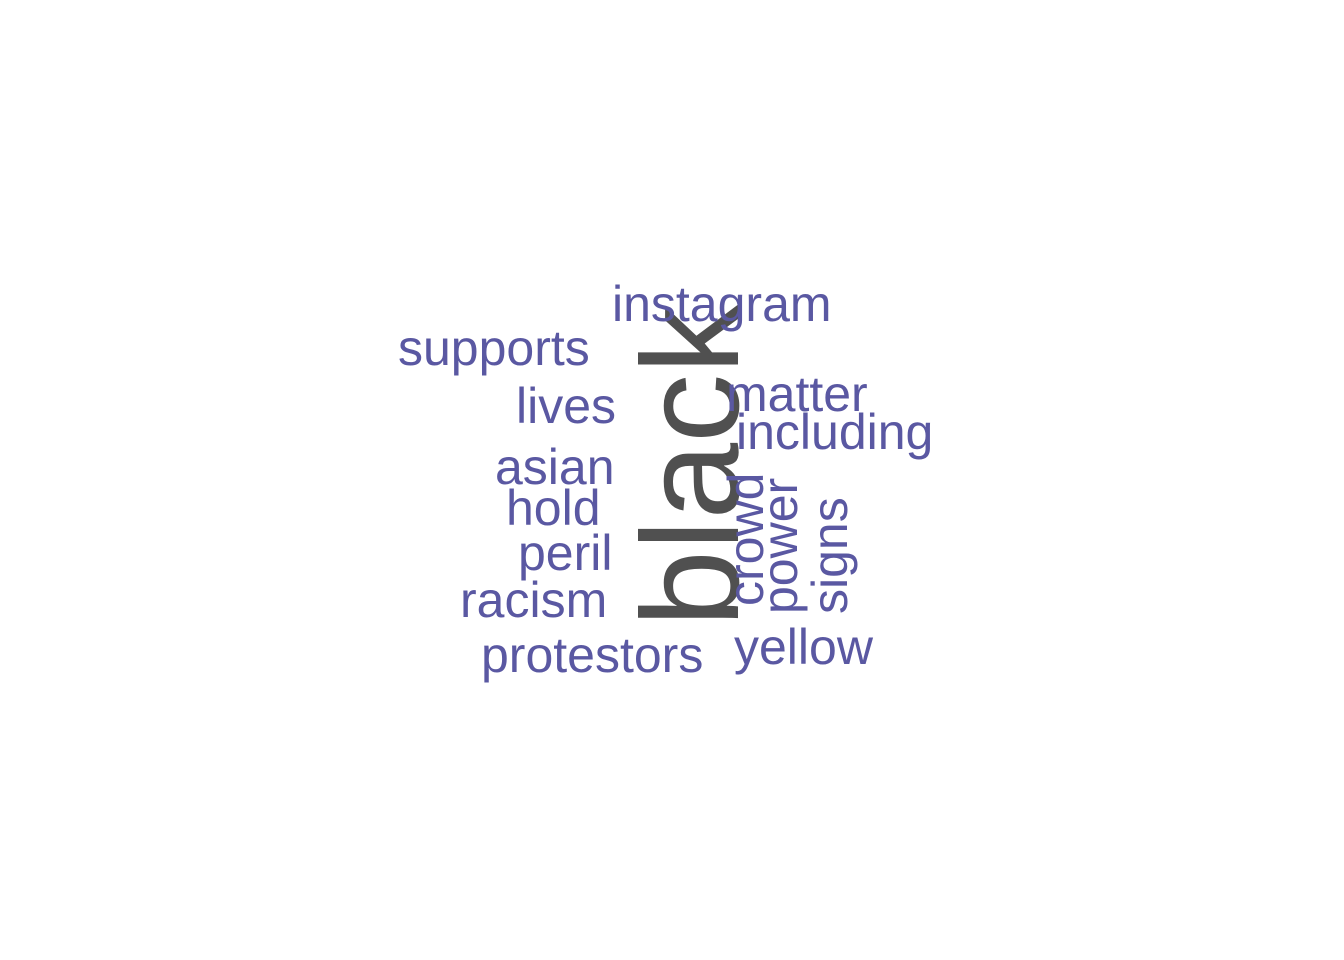 The width and height of the screenshot is (1344, 960). What do you see at coordinates (592, 655) in the screenshot?
I see `word-protestors: protestors` at bounding box center [592, 655].